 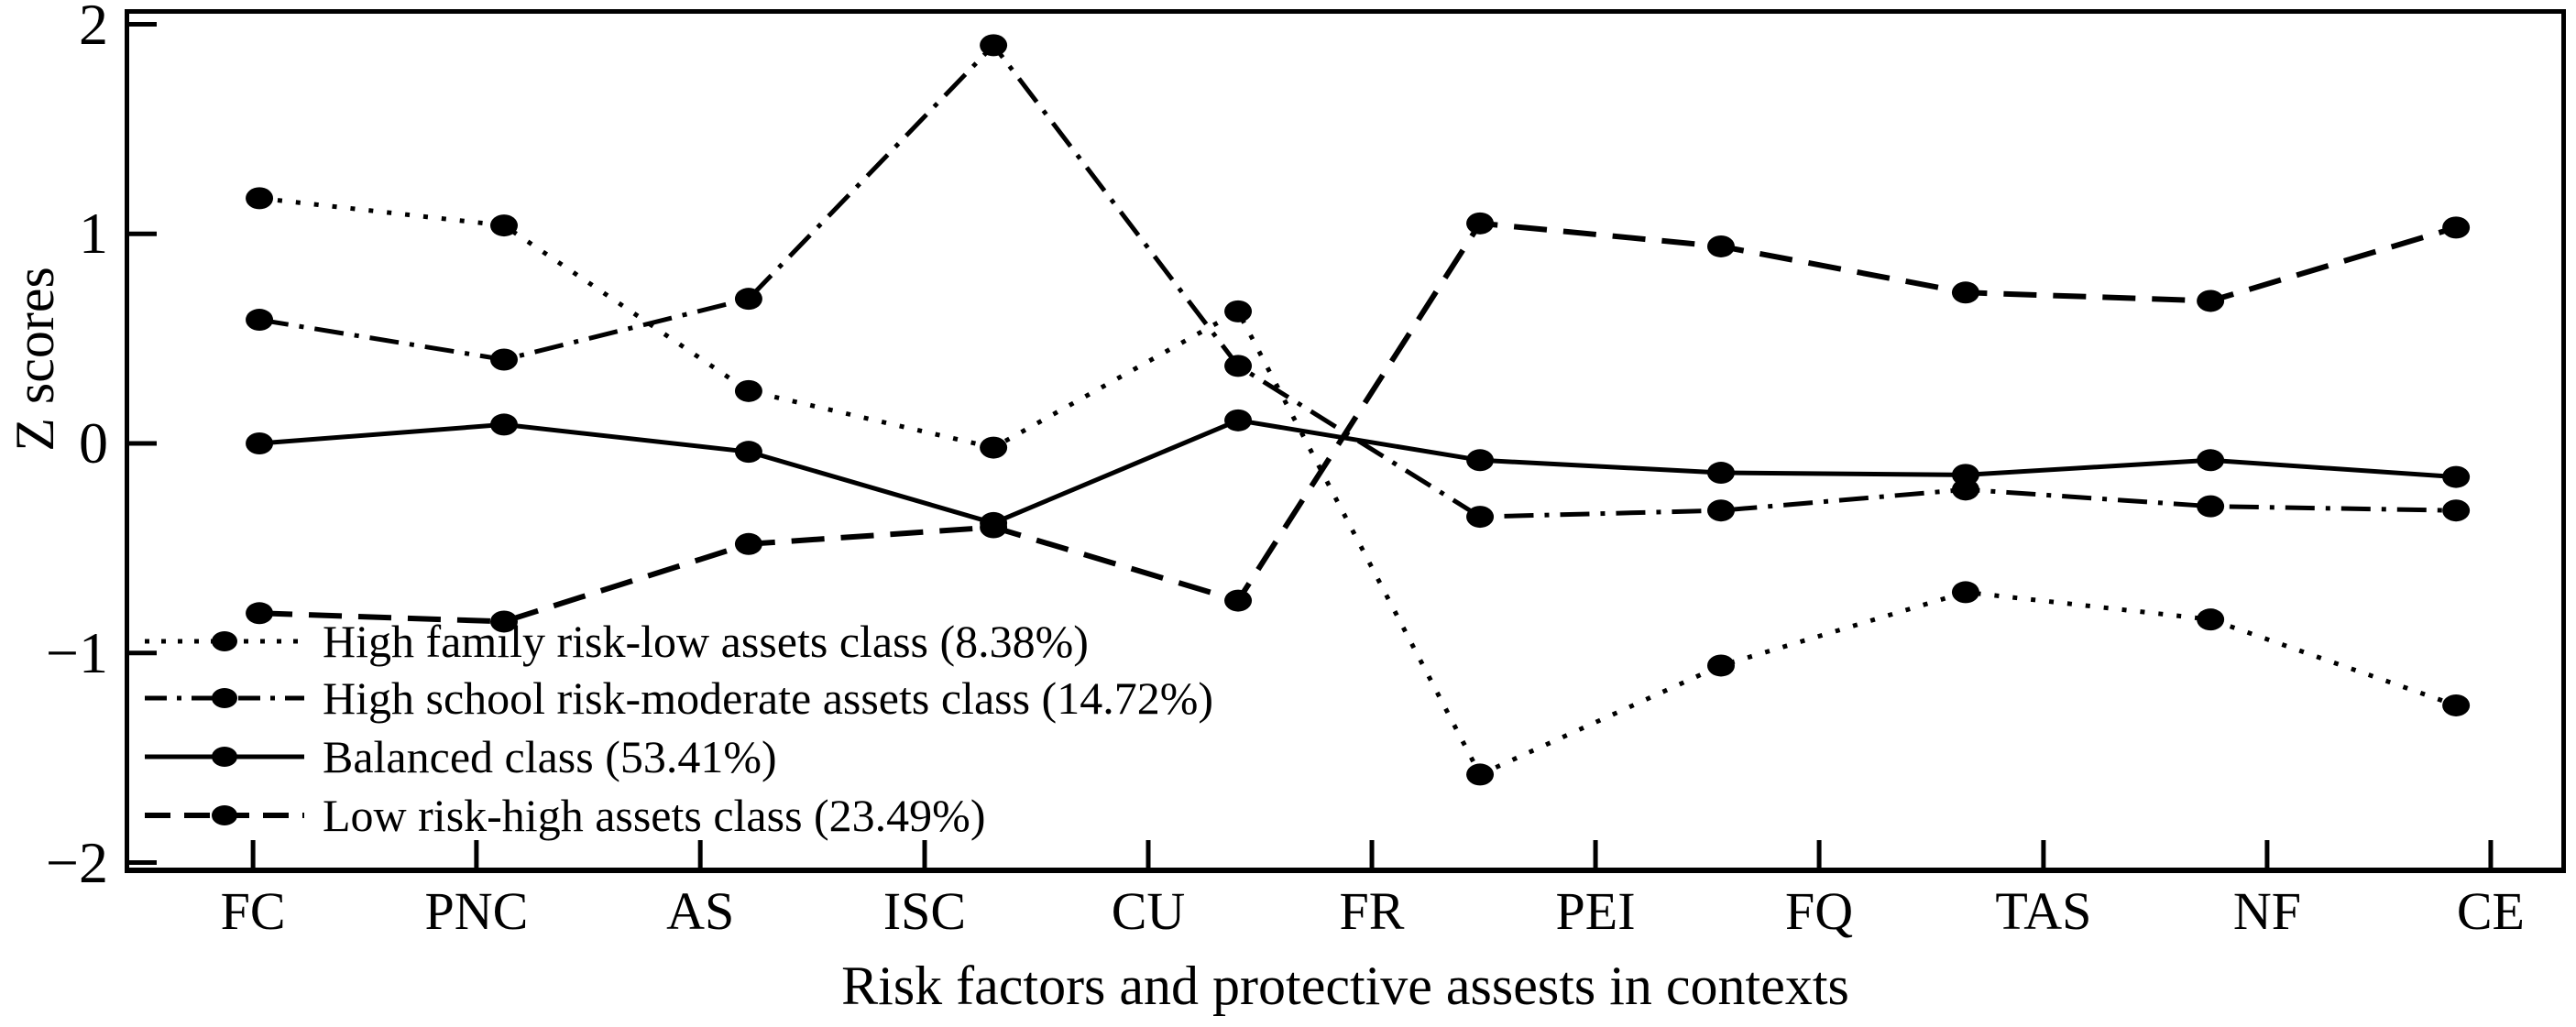 I want to click on y-tick-label-neg2: −2, so click(x=76, y=862).